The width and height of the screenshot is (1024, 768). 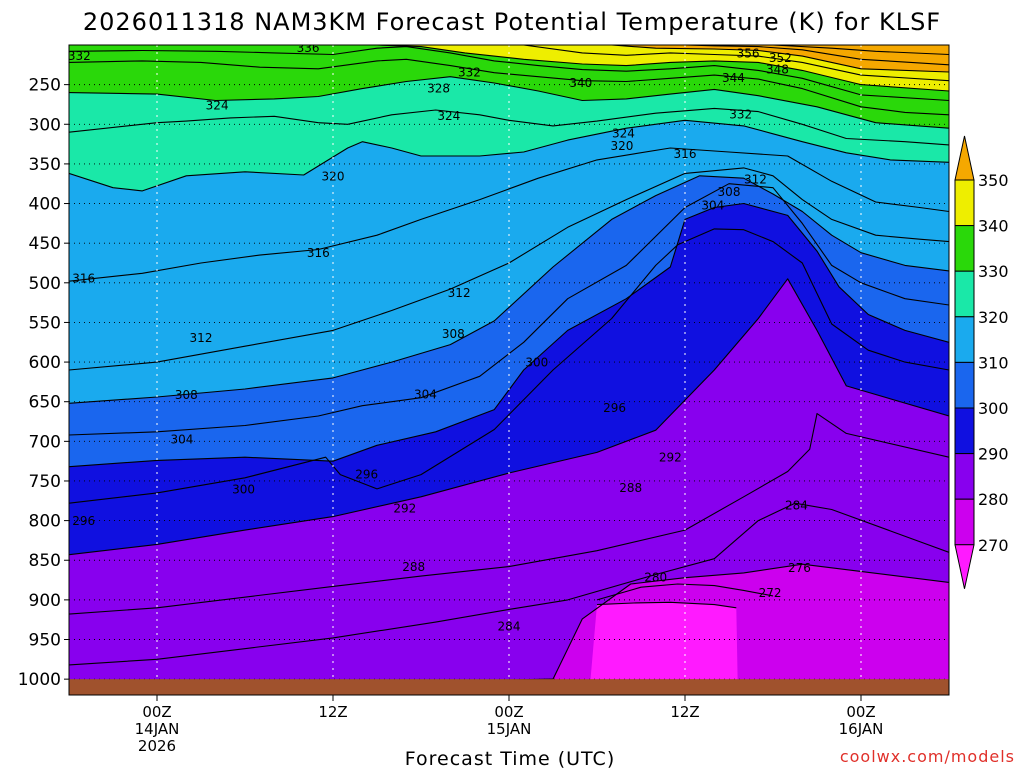 I want to click on contour-label-348: 348, so click(x=777, y=69).